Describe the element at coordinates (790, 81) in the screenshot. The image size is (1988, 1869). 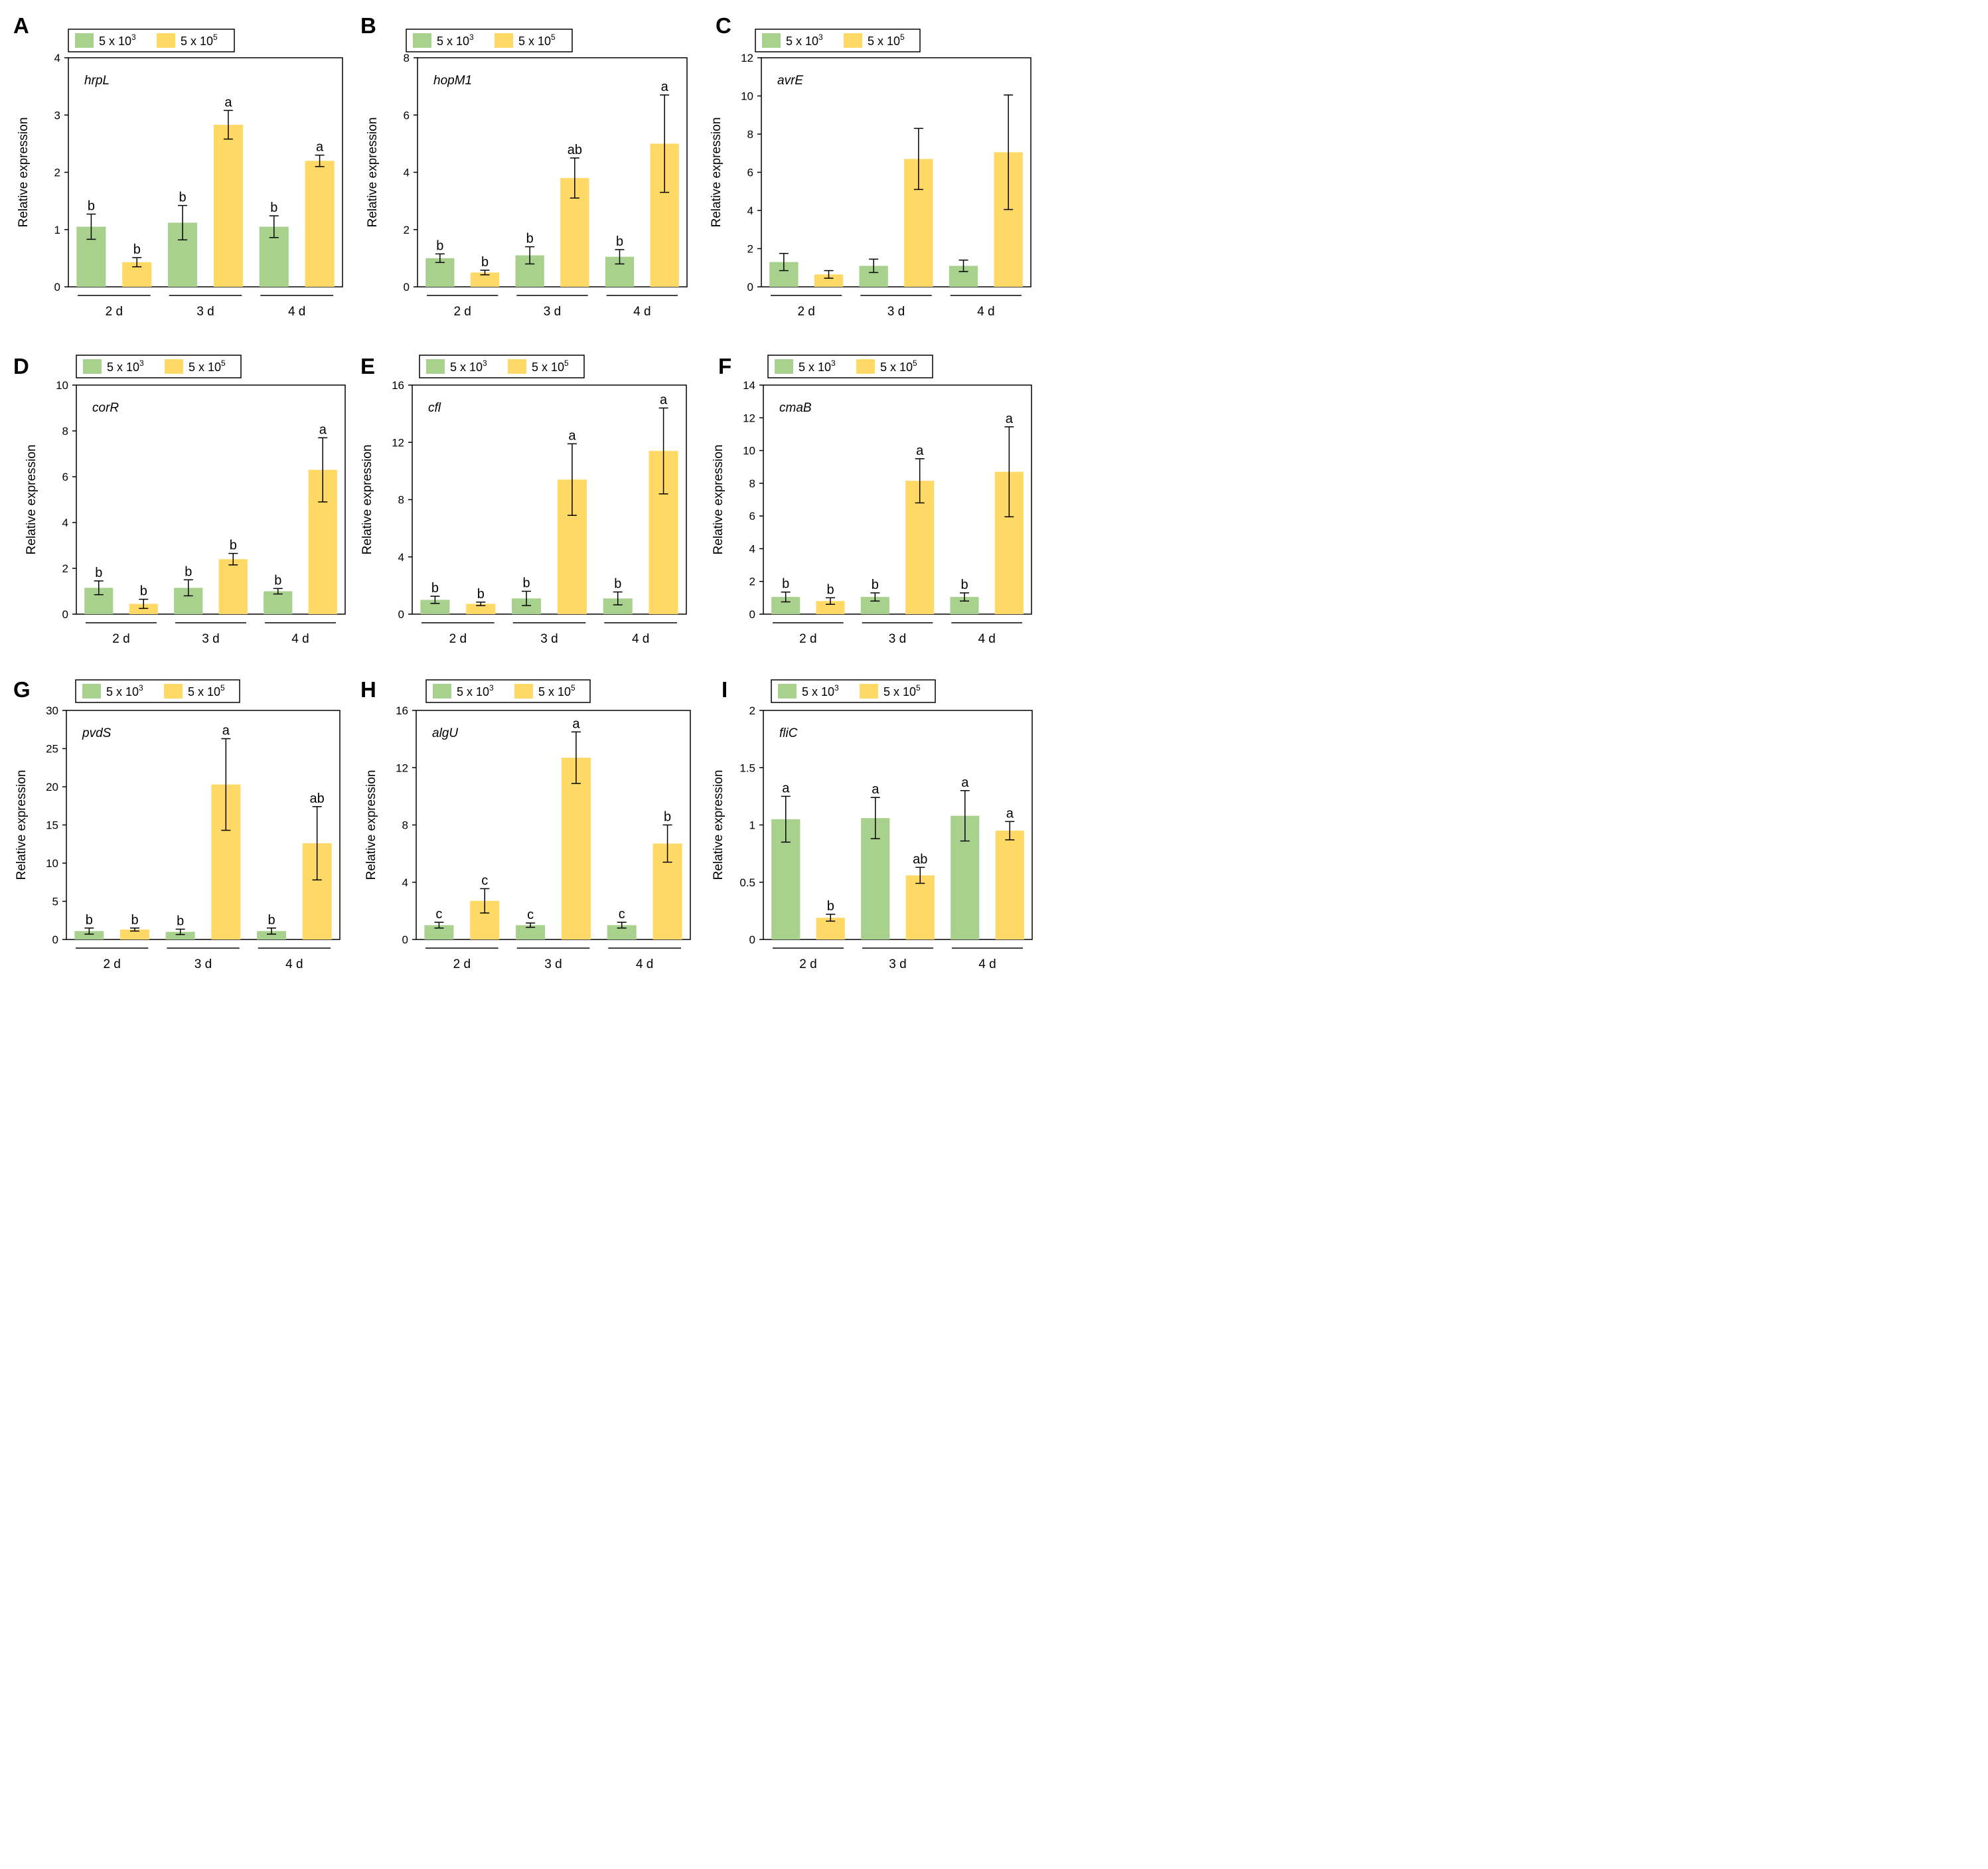
I see `gene-name: avrE` at that location.